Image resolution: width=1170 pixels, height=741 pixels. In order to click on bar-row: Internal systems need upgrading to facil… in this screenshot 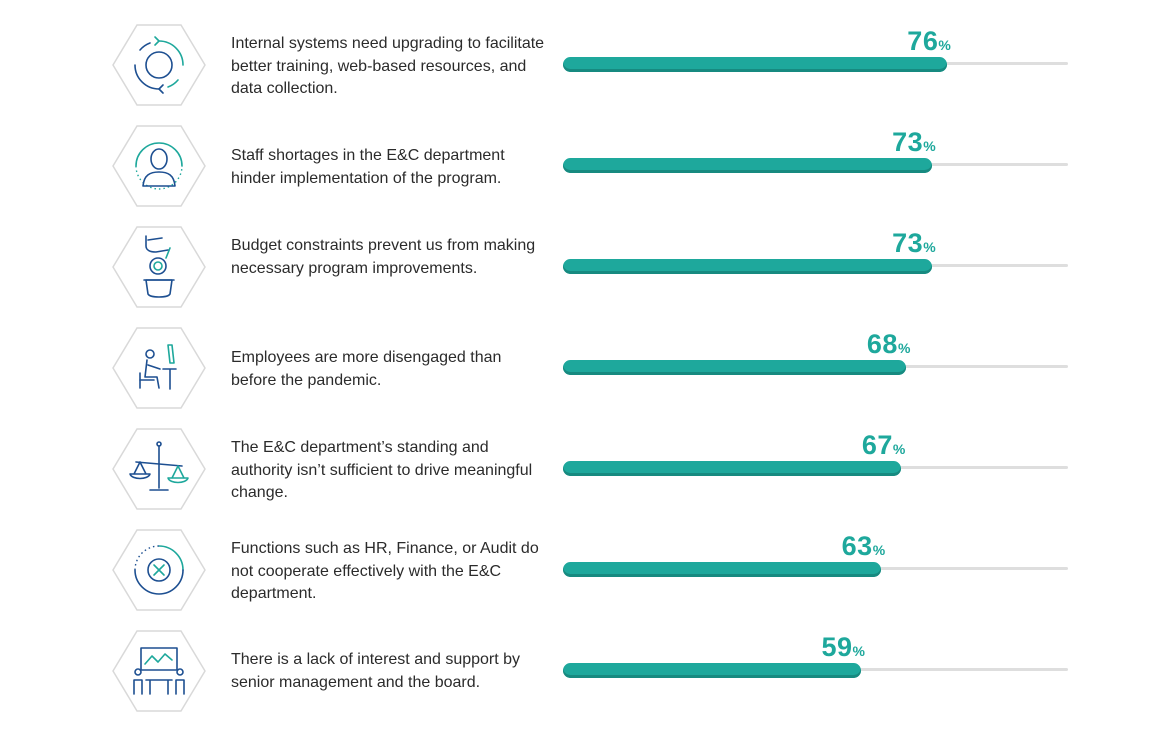, I will do `click(585, 72)`.